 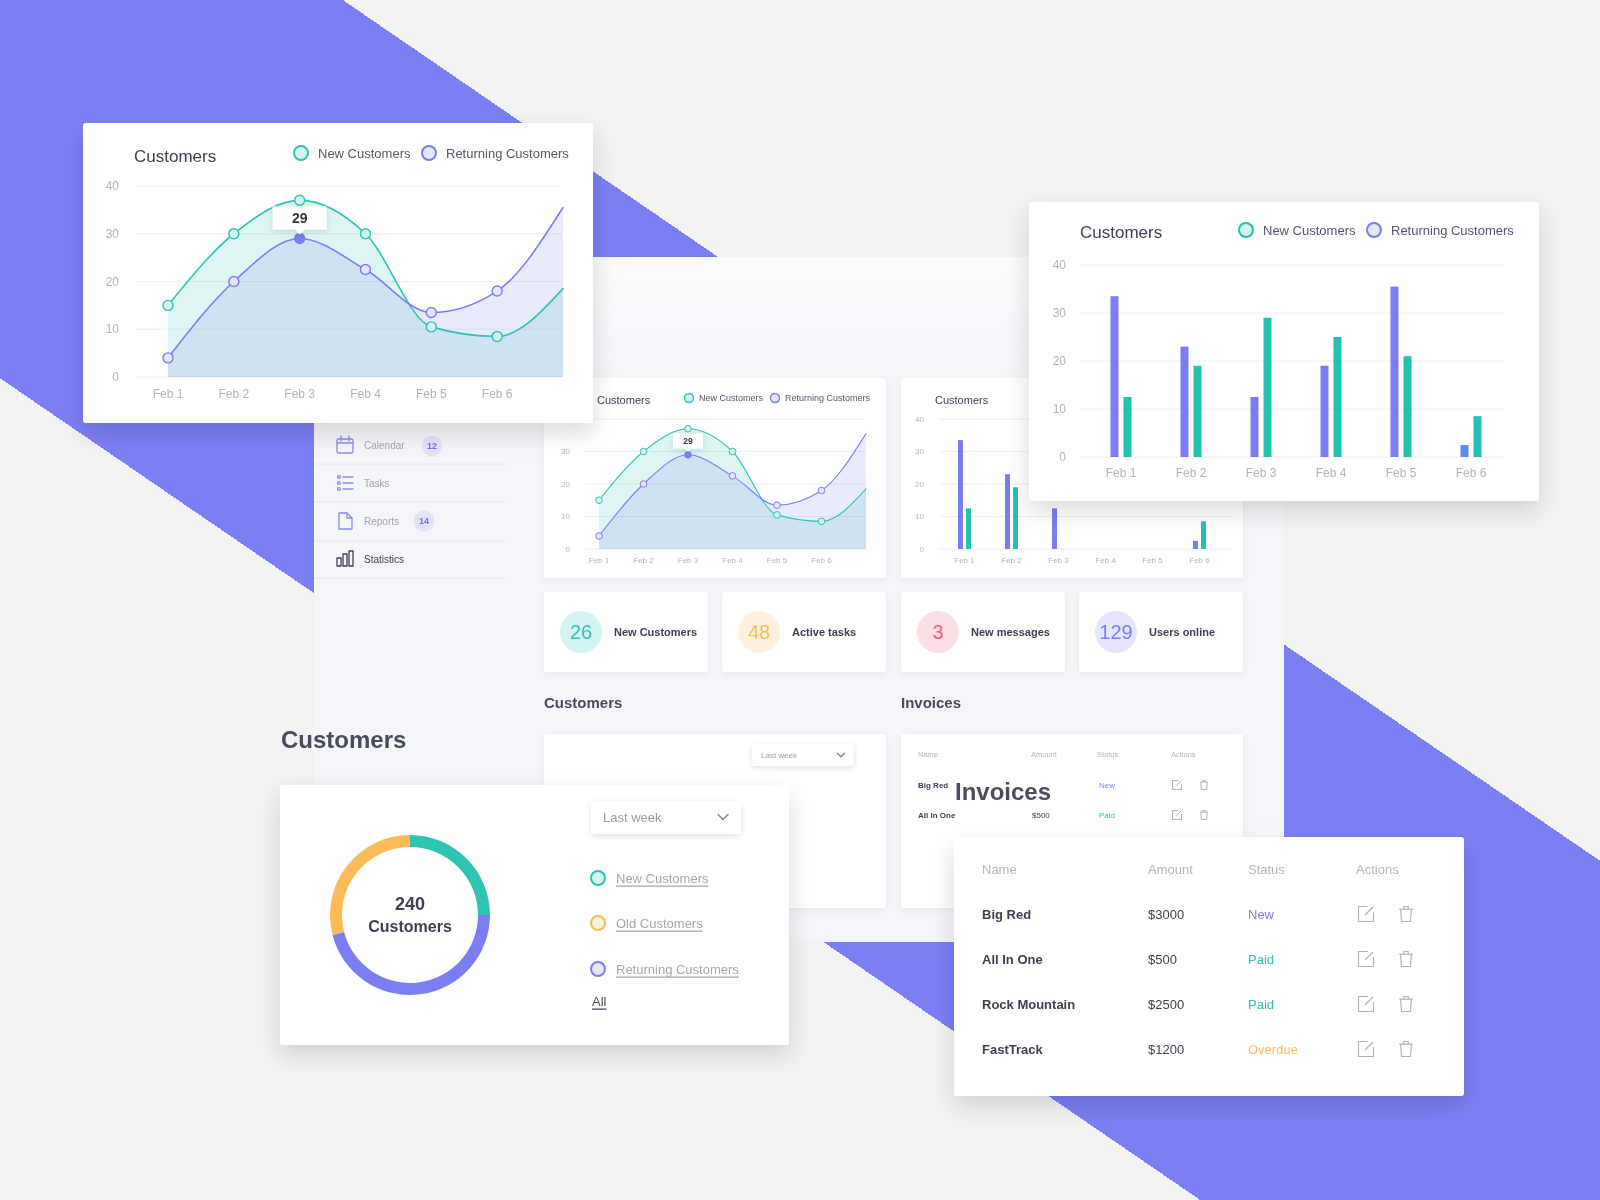 I want to click on text: Overdue, so click(x=1273, y=1049).